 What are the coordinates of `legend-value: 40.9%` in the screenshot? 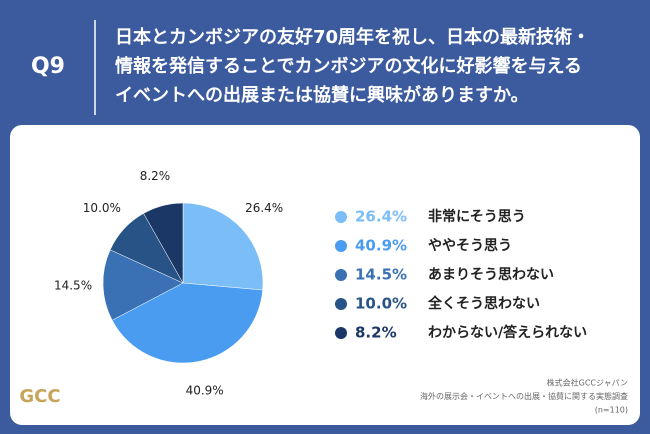 It's located at (381, 246).